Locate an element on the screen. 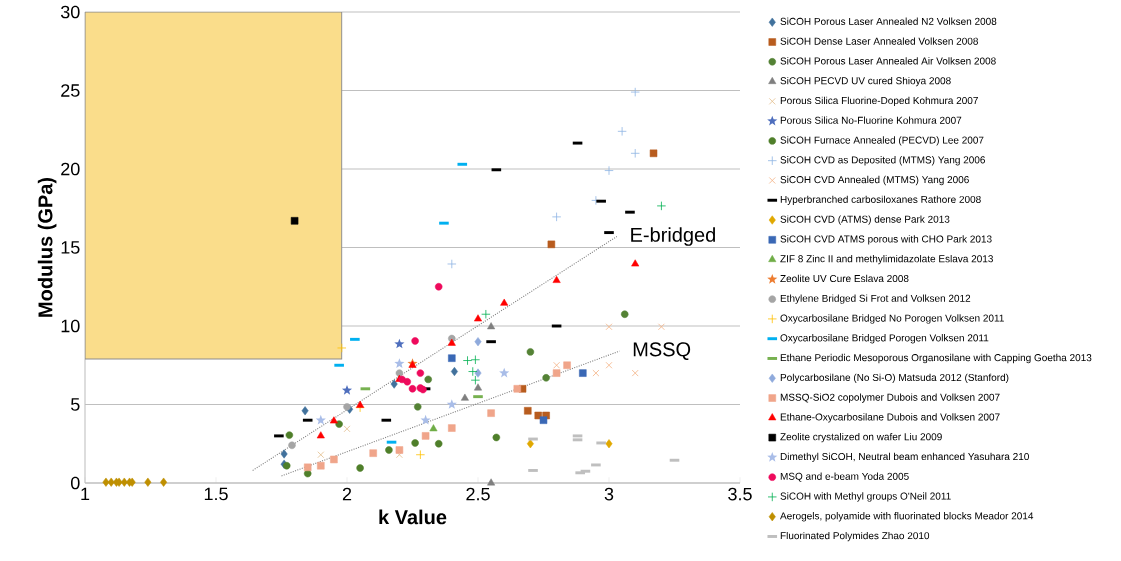 The height and width of the screenshot is (561, 1121). legend-label: Porous Silica Fluorine-Doped Kohmura 2007 is located at coordinates (879, 101).